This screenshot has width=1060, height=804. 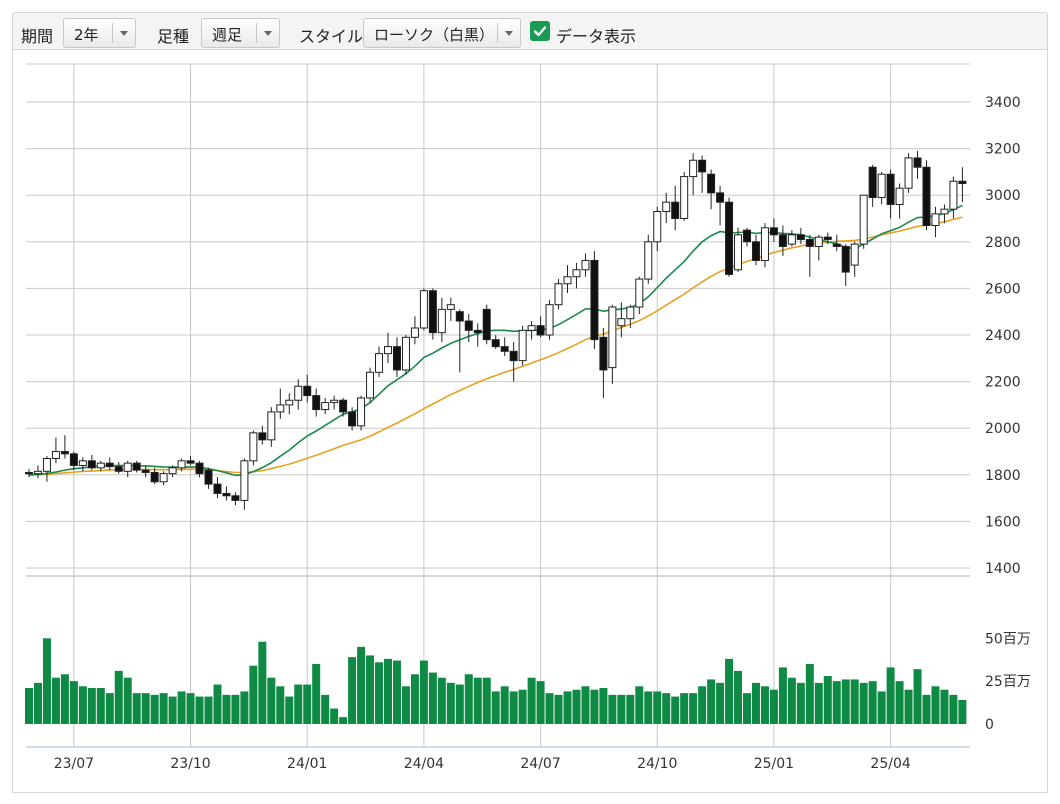 I want to click on volume-tick-label: 25百万, so click(x=1008, y=682).